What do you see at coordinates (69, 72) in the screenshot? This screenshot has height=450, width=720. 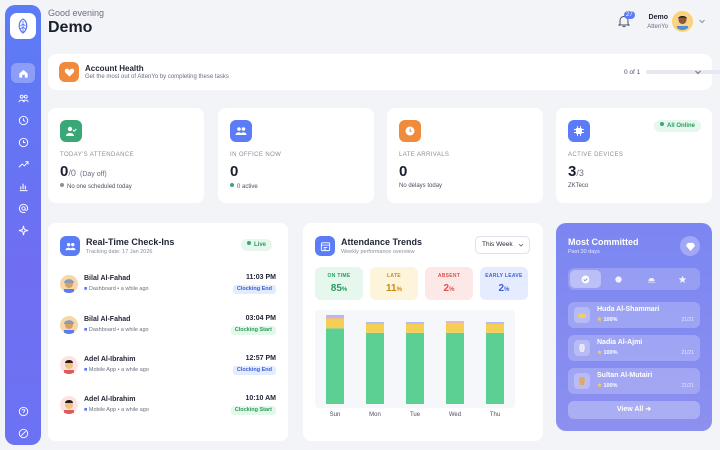 I see `health-heart-icon` at bounding box center [69, 72].